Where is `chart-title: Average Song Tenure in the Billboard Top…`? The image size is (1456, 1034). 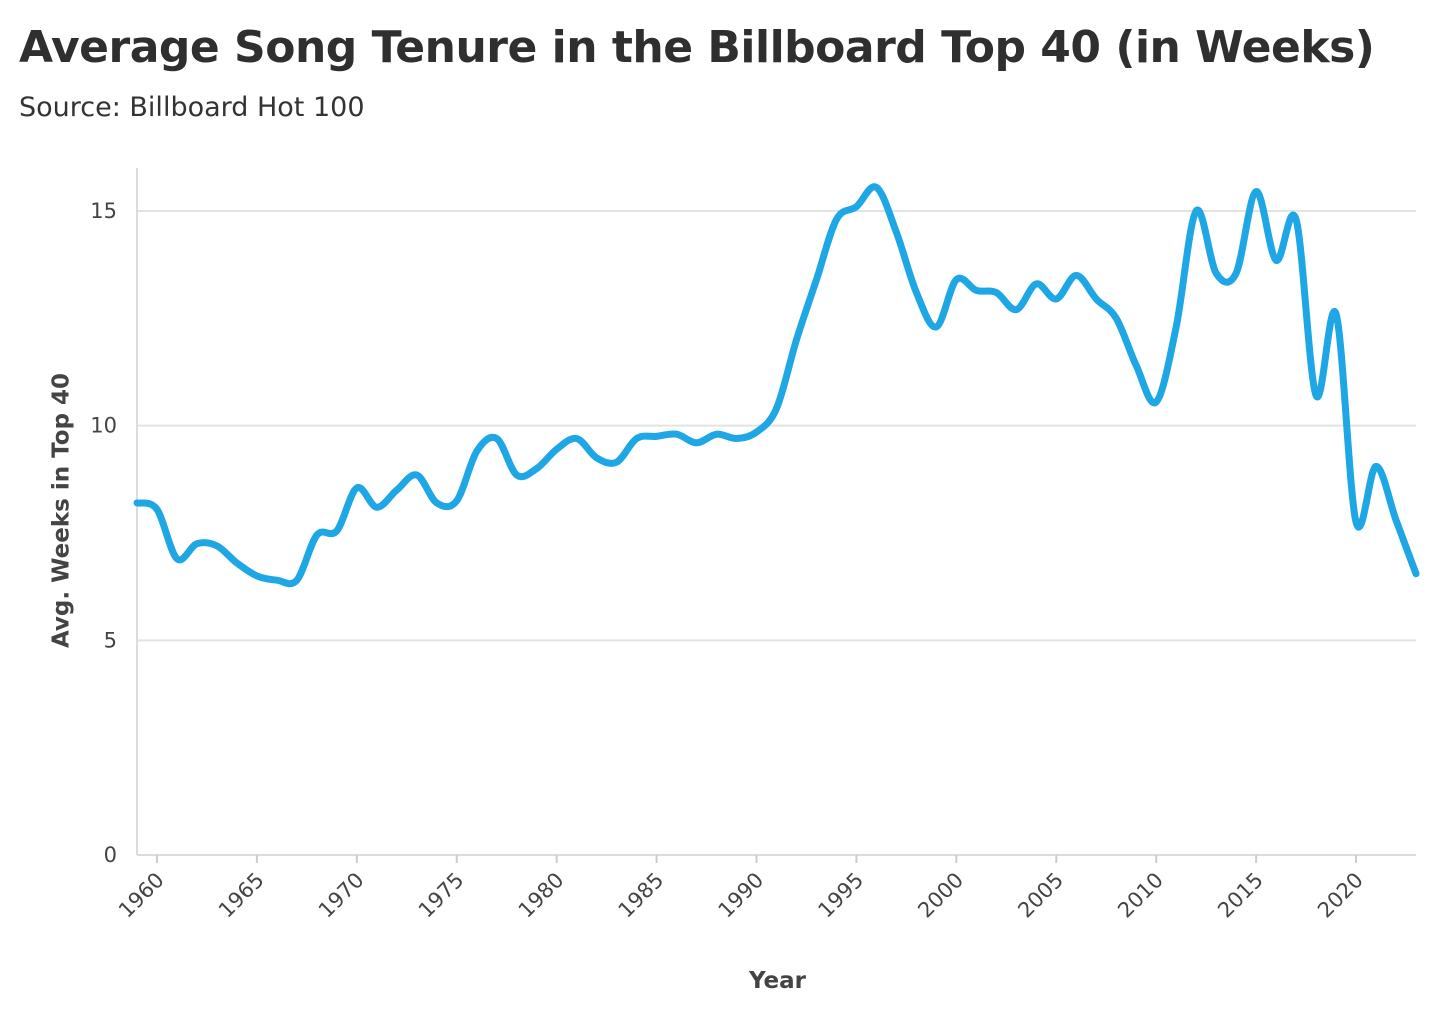 chart-title: Average Song Tenure in the Billboard Top… is located at coordinates (697, 47).